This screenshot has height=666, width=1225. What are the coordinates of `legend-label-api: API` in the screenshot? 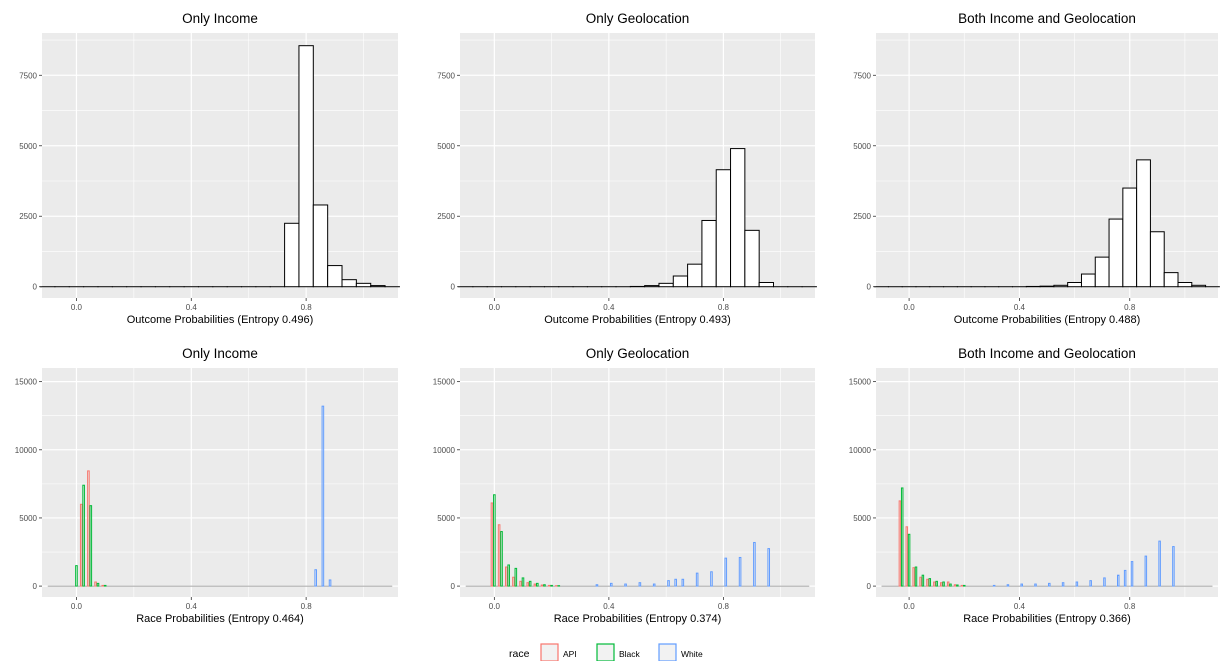 It's located at (570, 654).